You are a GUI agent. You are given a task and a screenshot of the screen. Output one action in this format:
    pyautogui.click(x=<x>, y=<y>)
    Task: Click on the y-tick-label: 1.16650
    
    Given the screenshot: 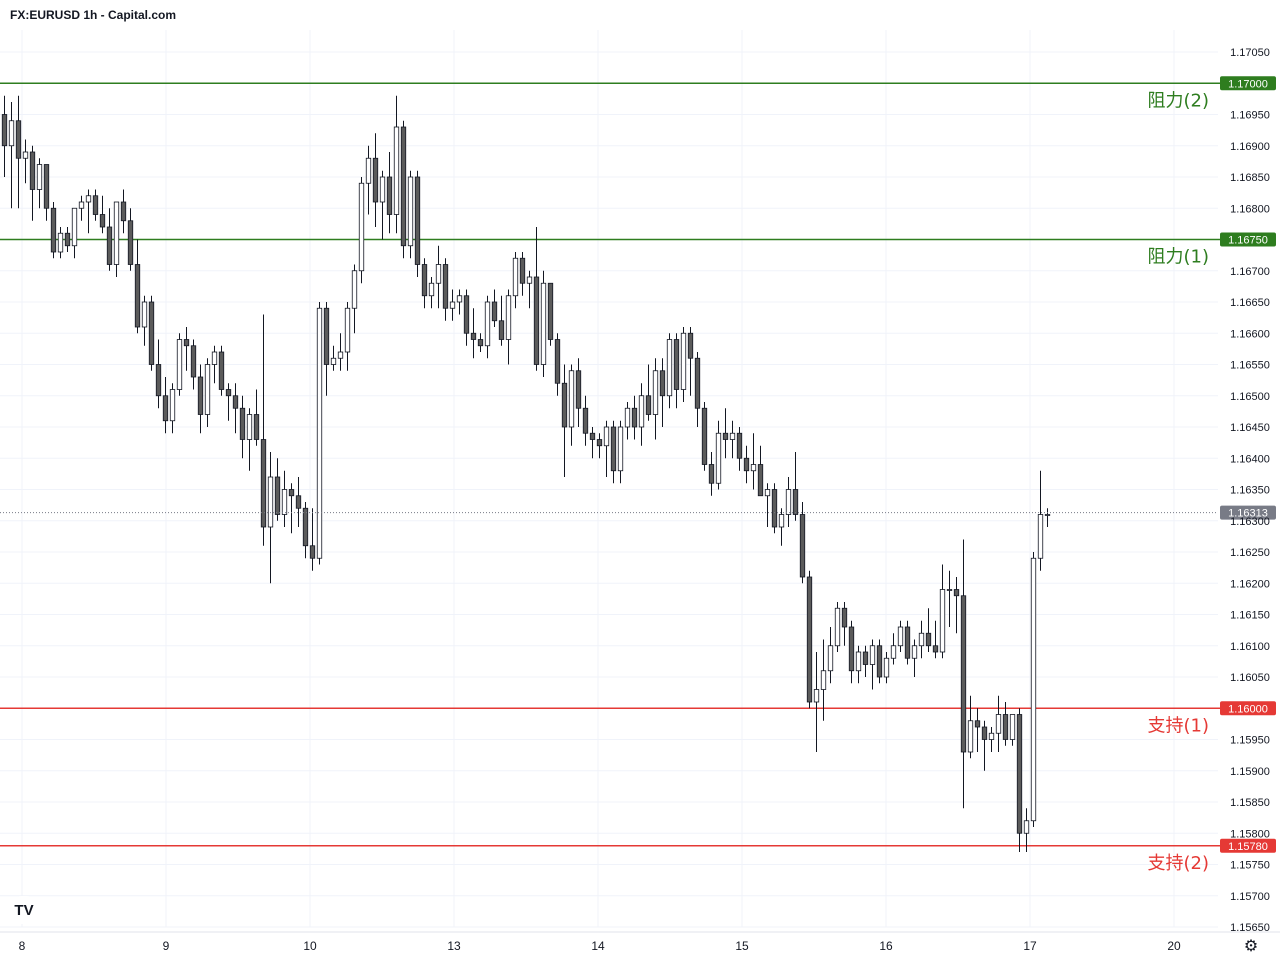 What is the action you would take?
    pyautogui.click(x=1250, y=303)
    